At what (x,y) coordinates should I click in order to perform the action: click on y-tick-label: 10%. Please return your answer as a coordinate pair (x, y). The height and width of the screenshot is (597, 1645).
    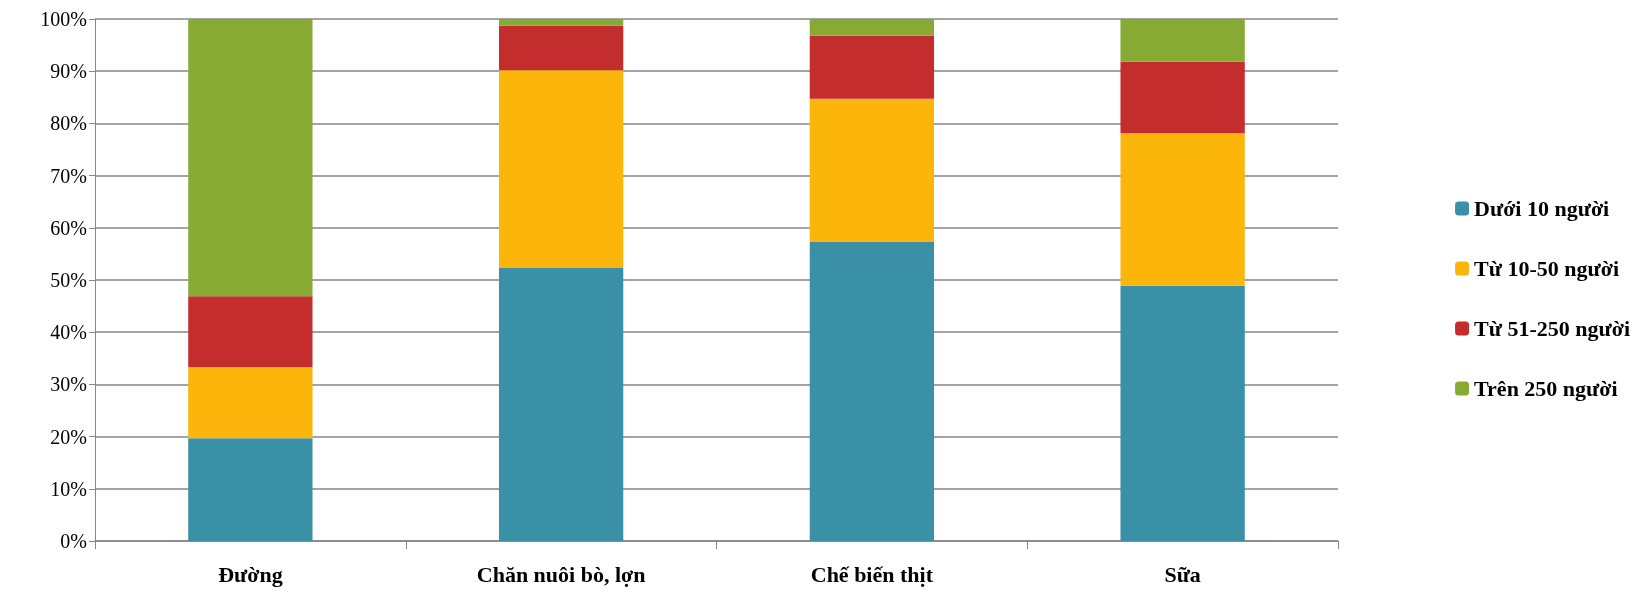
    Looking at the image, I should click on (68, 488).